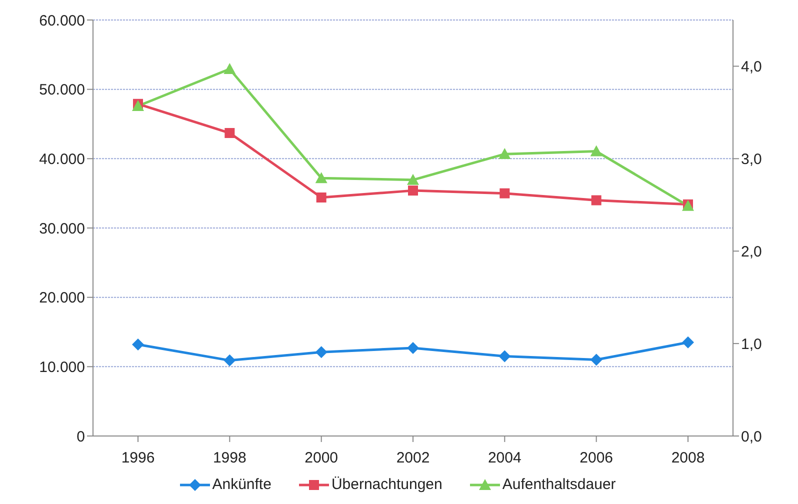 The width and height of the screenshot is (798, 504). Describe the element at coordinates (80, 437) in the screenshot. I see `y-tick-label: 0` at that location.